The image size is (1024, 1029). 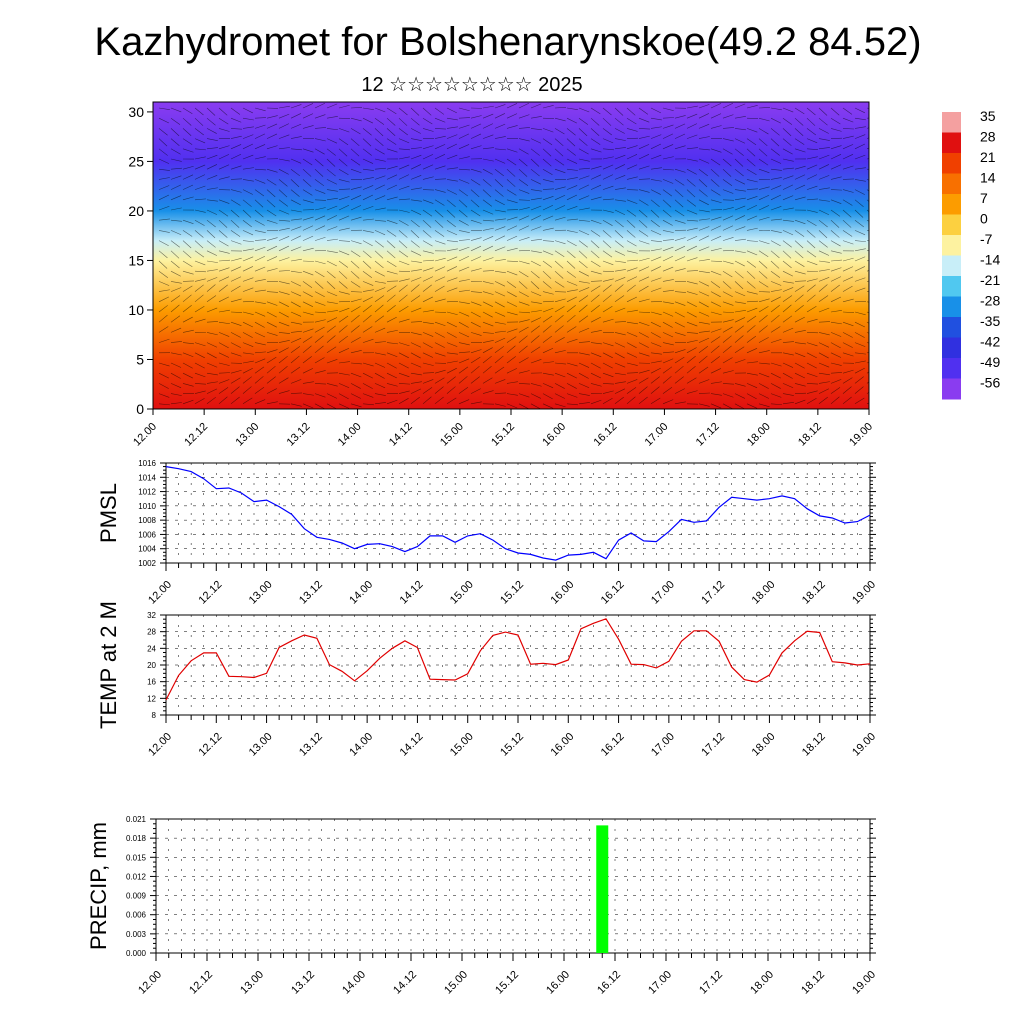 I want to click on y-tick-label: 1004, so click(x=147, y=549).